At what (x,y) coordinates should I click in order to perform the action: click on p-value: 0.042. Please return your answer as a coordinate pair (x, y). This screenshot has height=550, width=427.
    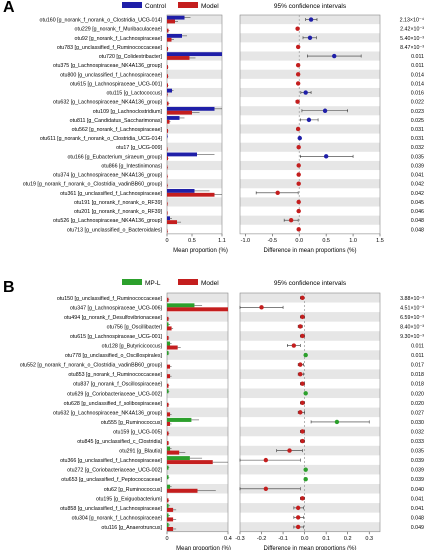
    Looking at the image, I should click on (417, 185).